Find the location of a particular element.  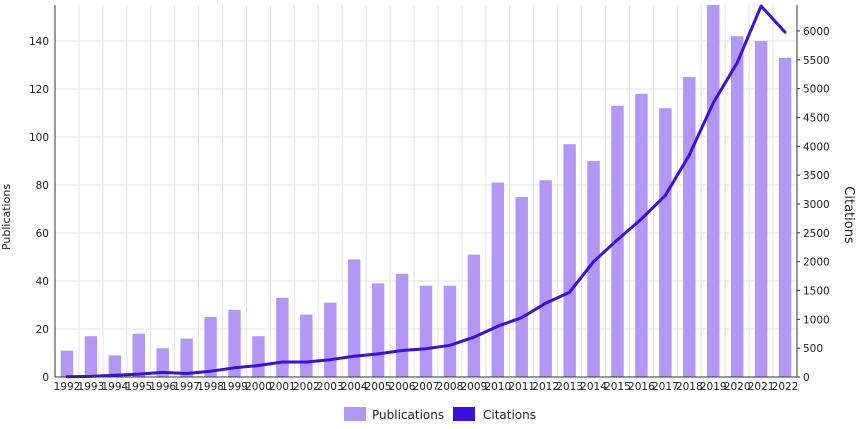

x-tick-label: 2001 is located at coordinates (282, 387).